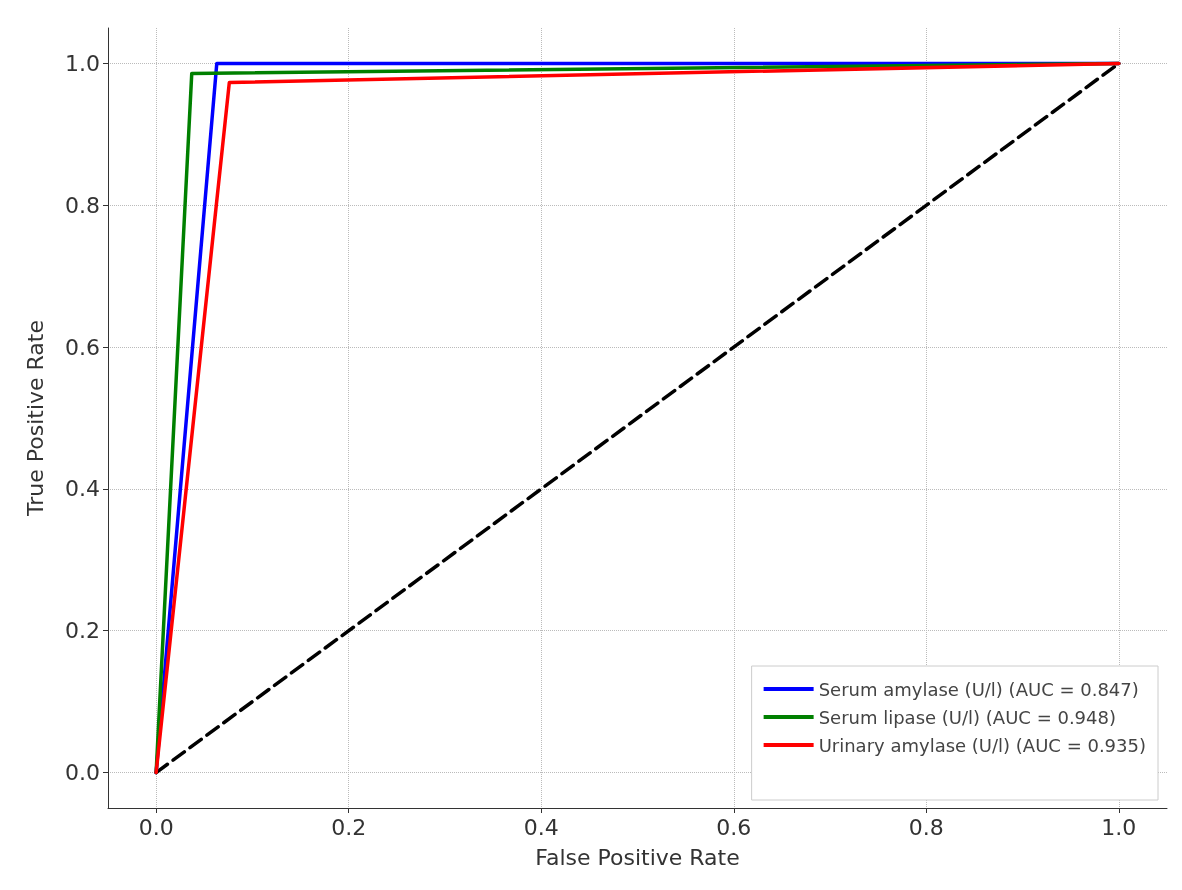  What do you see at coordinates (734, 827) in the screenshot?
I see `x-tick-label: 0.6` at bounding box center [734, 827].